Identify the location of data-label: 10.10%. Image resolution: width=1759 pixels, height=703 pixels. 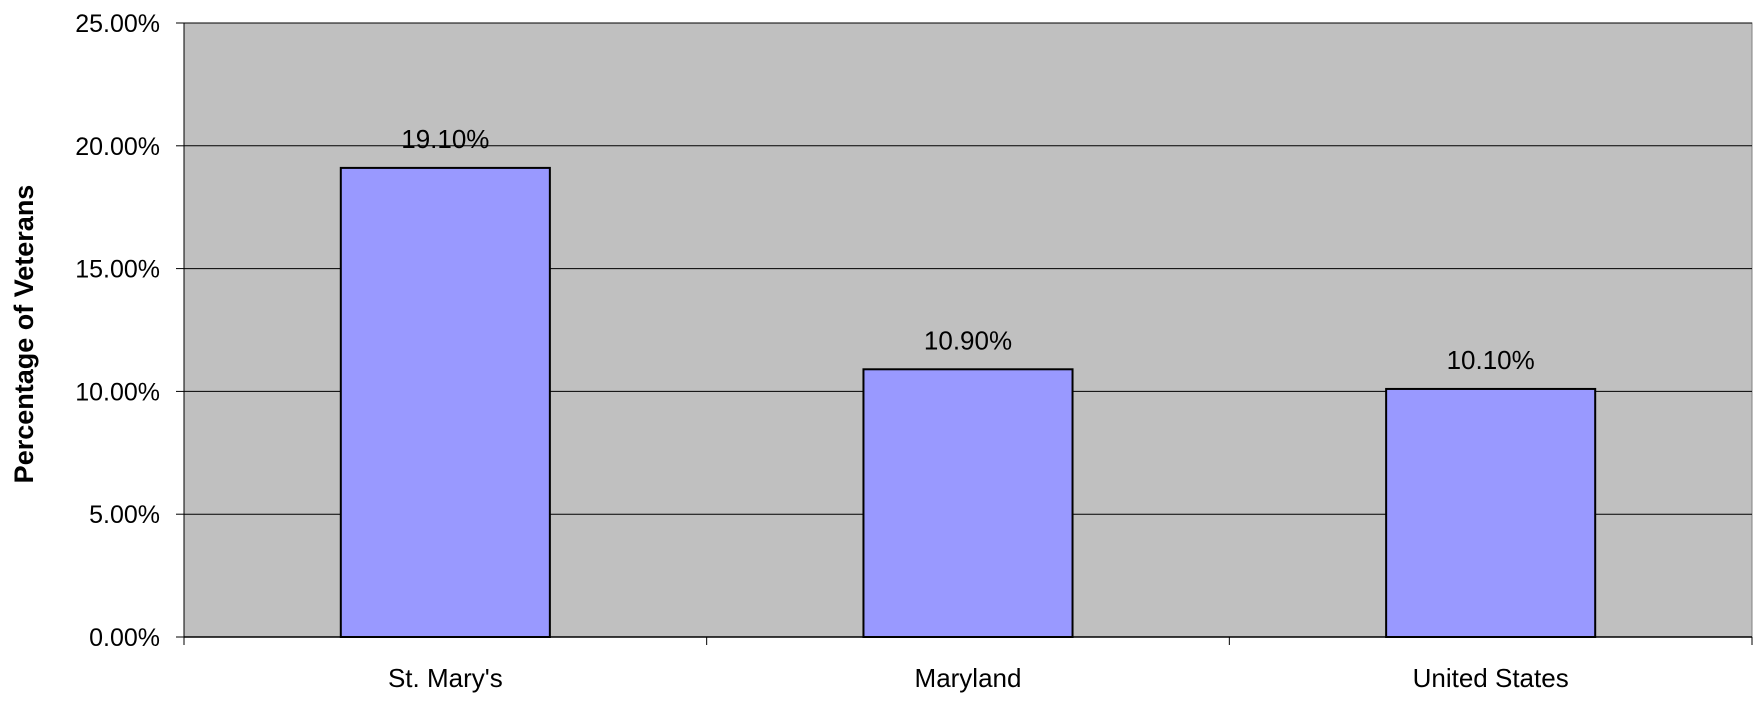
(1491, 360).